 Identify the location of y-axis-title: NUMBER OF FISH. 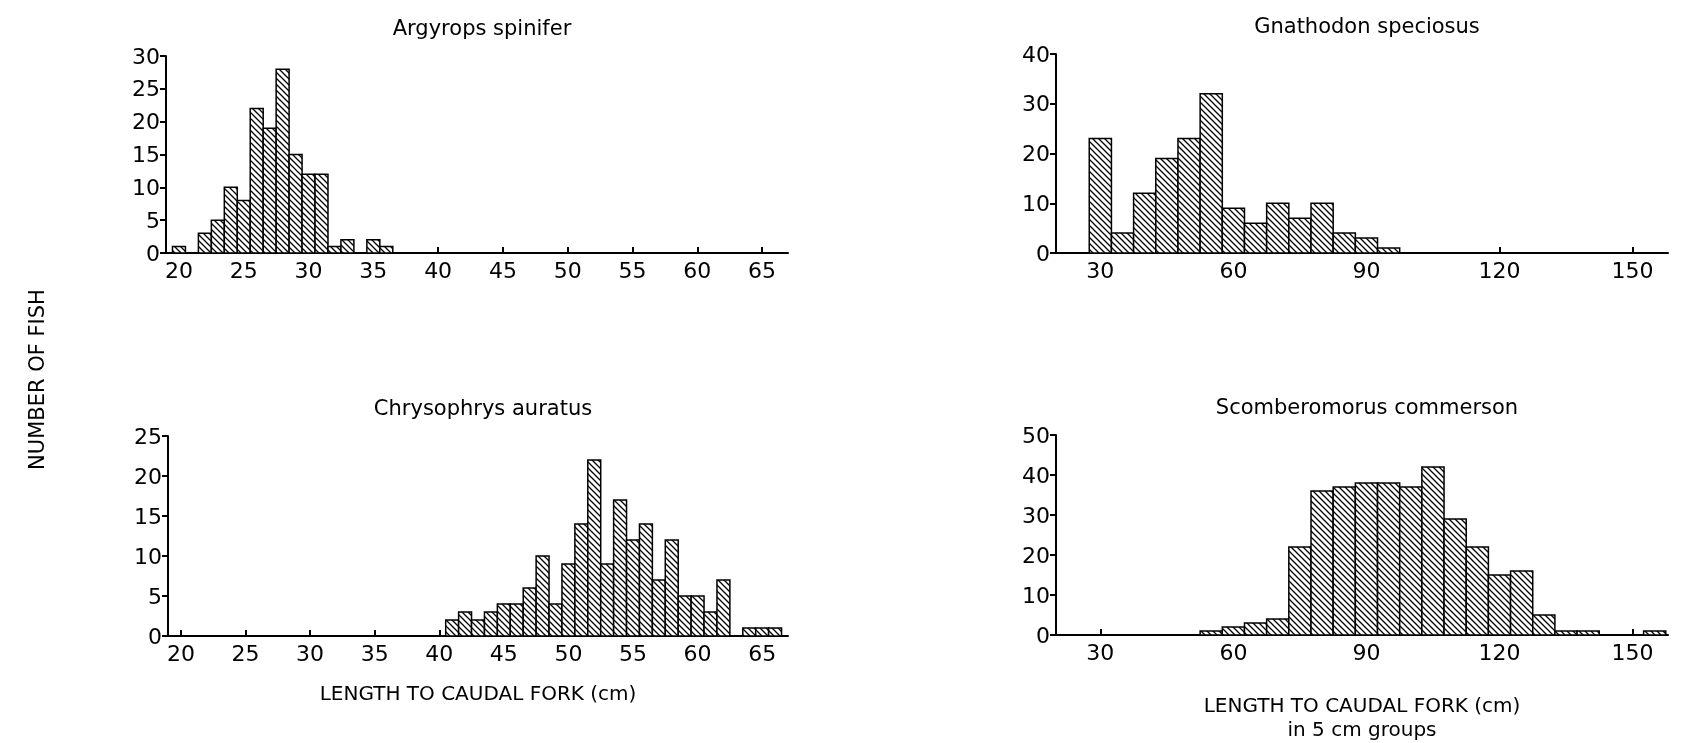
(36, 379).